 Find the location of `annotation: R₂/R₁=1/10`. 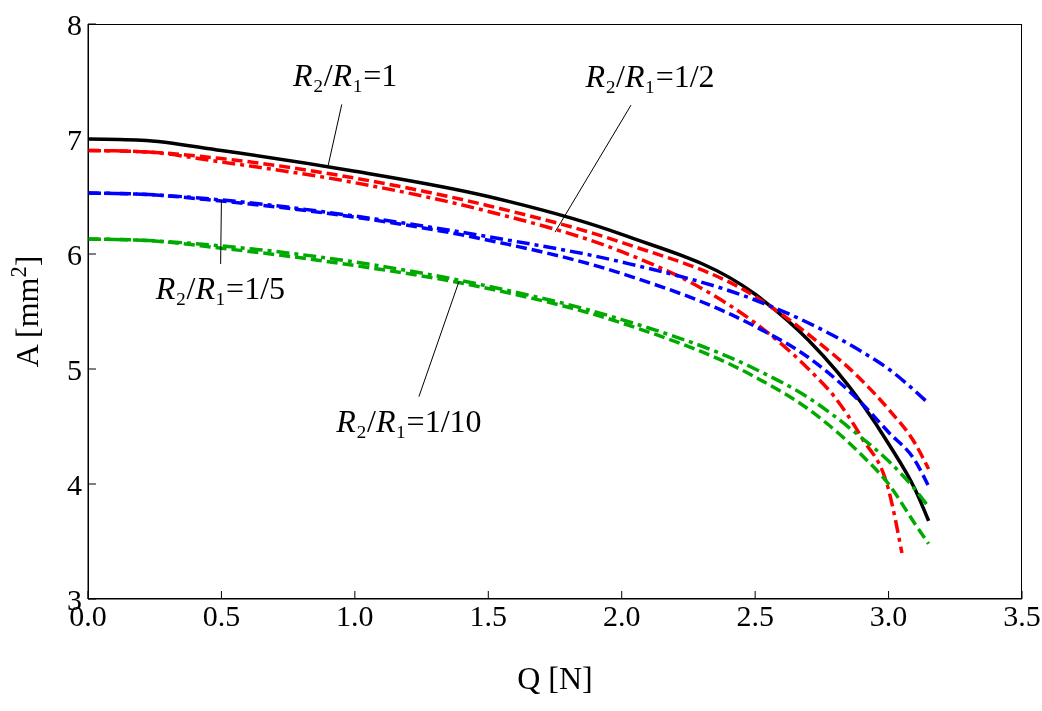

annotation: R₂/R₁=1/10 is located at coordinates (408, 420).